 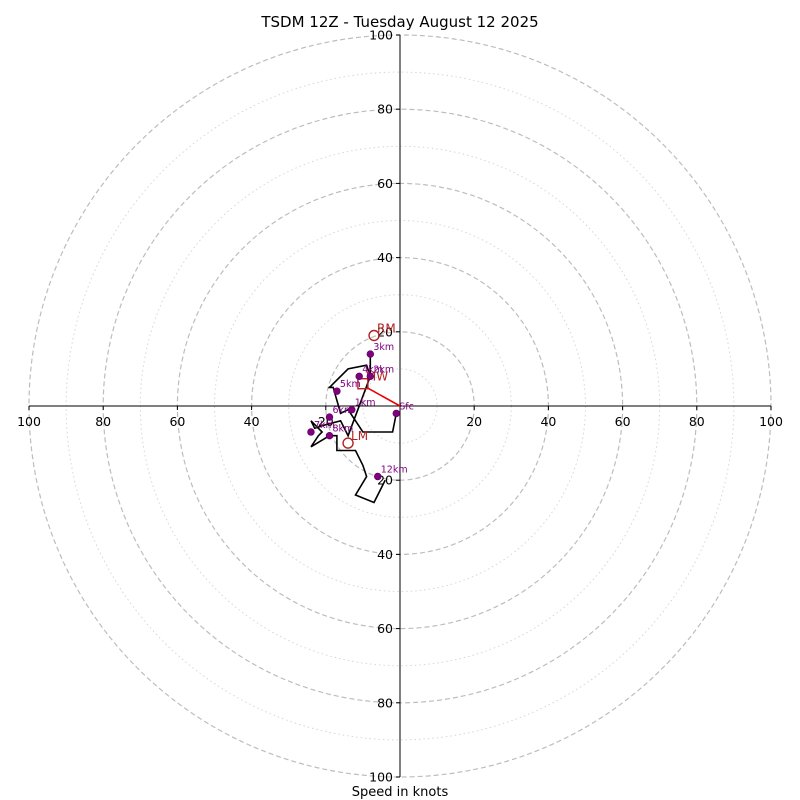 What do you see at coordinates (343, 429) in the screenshot?
I see `height-point-label: 8km` at bounding box center [343, 429].